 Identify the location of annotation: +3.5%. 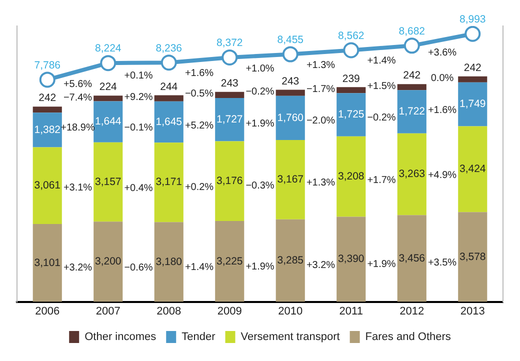
(442, 263).